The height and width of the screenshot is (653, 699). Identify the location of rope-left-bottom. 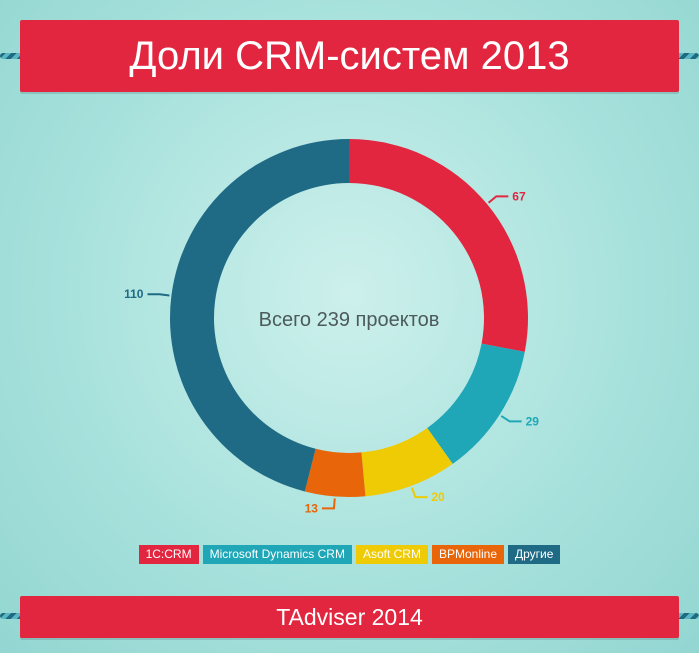
(13, 616).